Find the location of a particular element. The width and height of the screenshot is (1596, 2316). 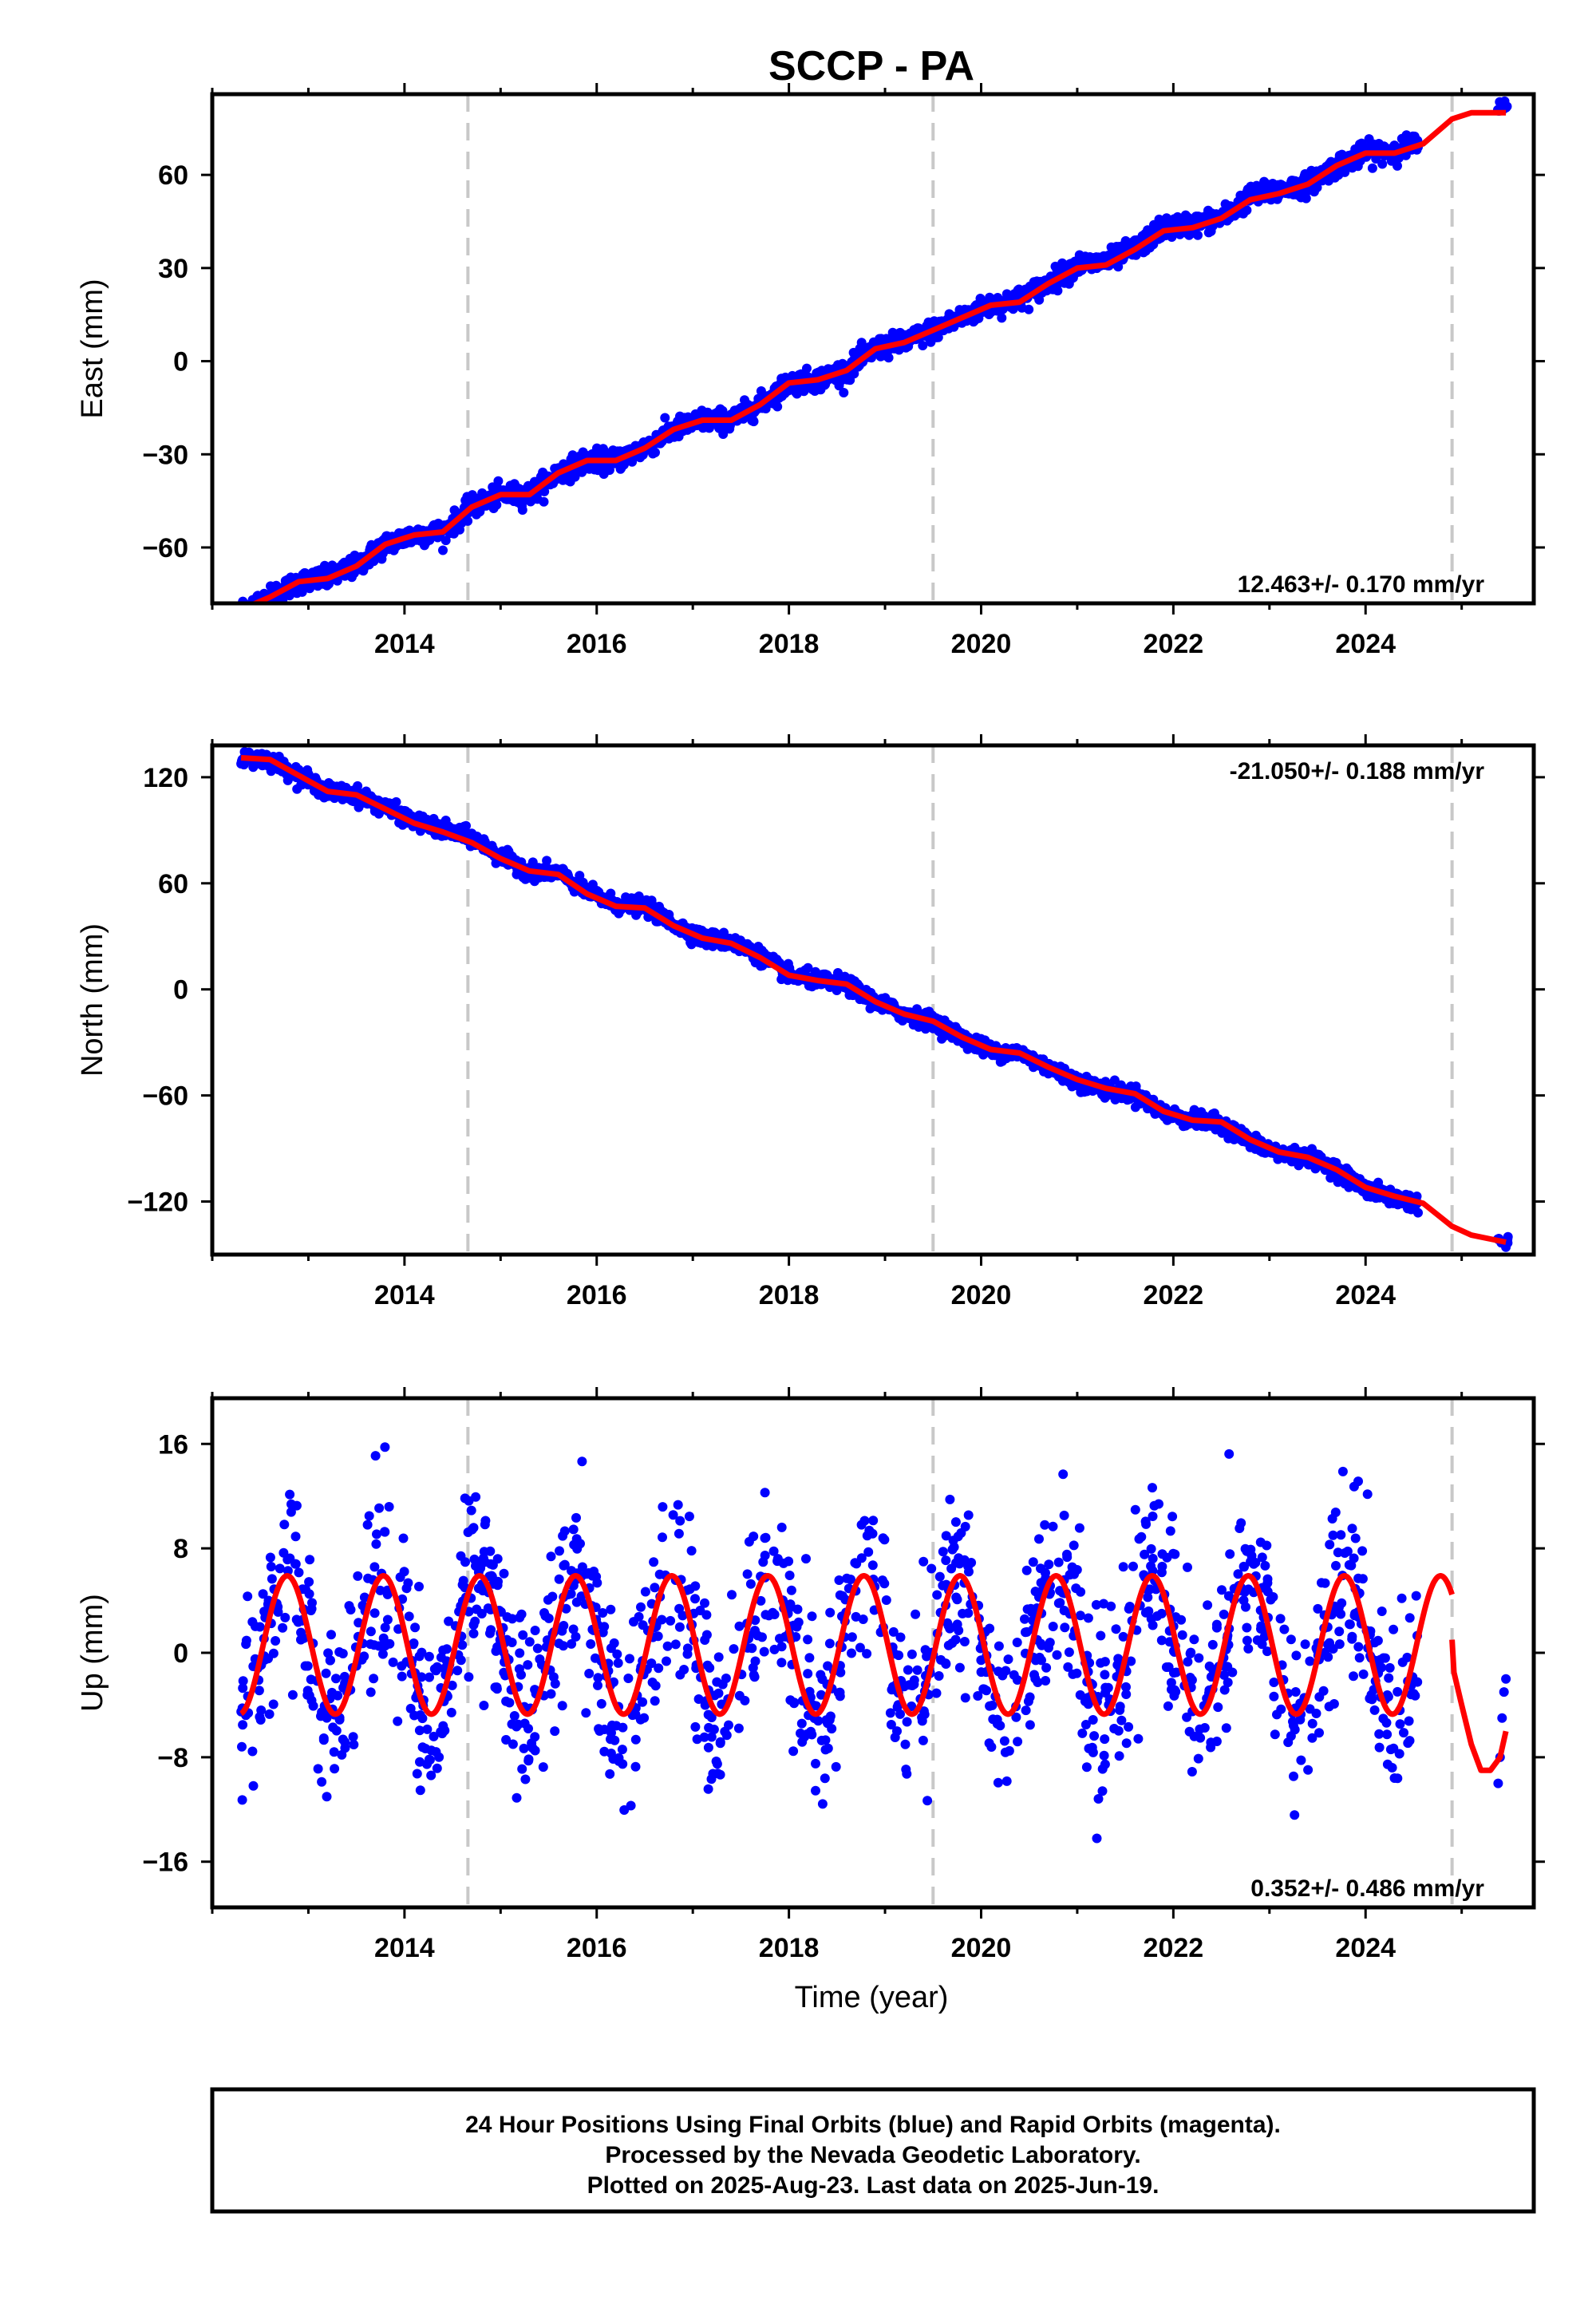

y-axis-label: East (mm) is located at coordinates (92, 348).